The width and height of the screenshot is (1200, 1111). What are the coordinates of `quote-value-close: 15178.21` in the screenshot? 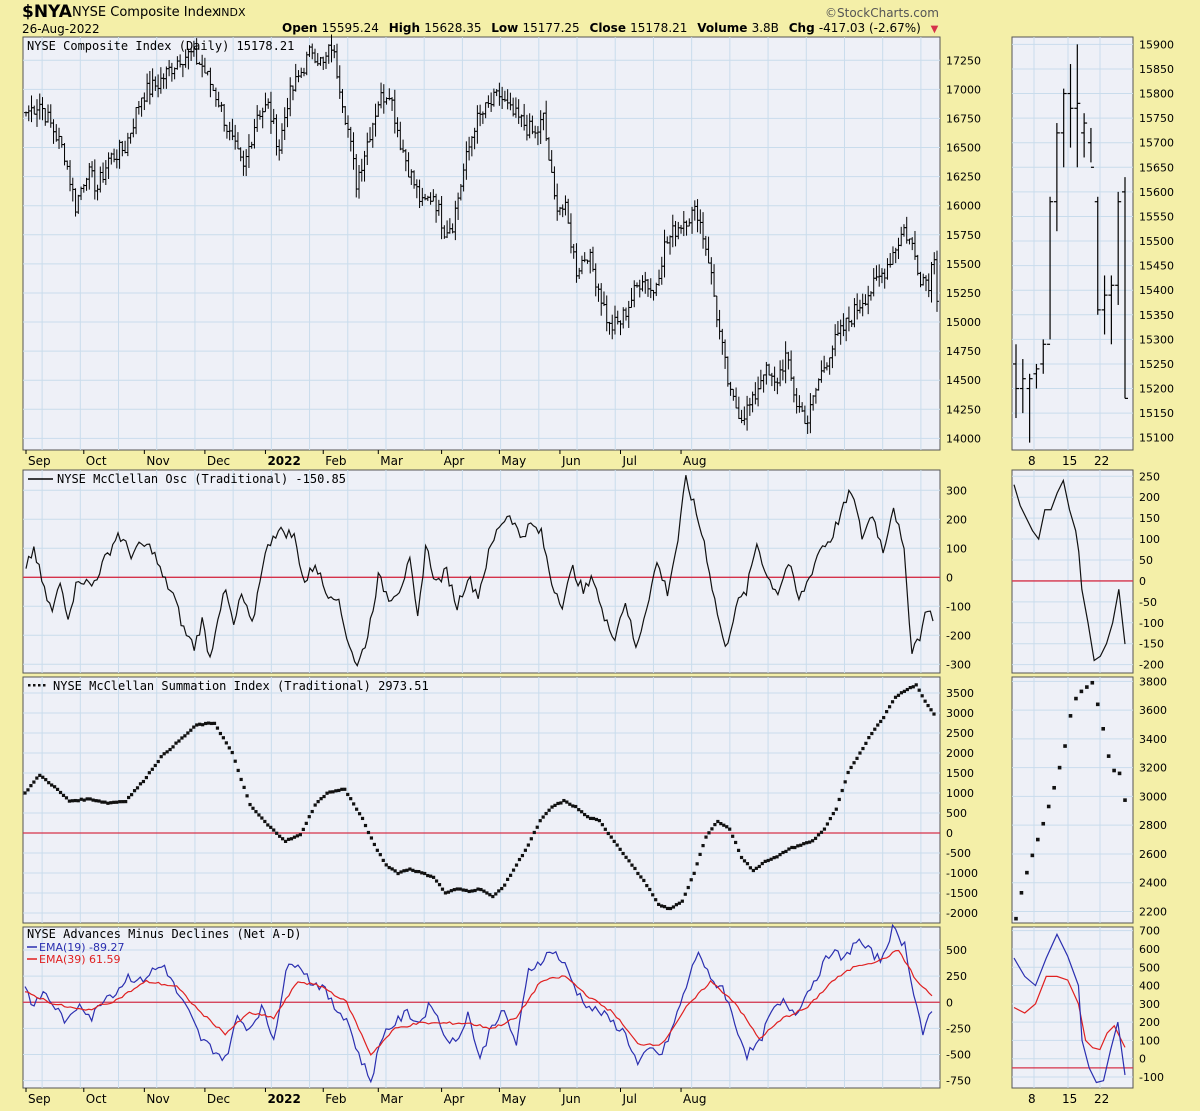 It's located at (661, 28).